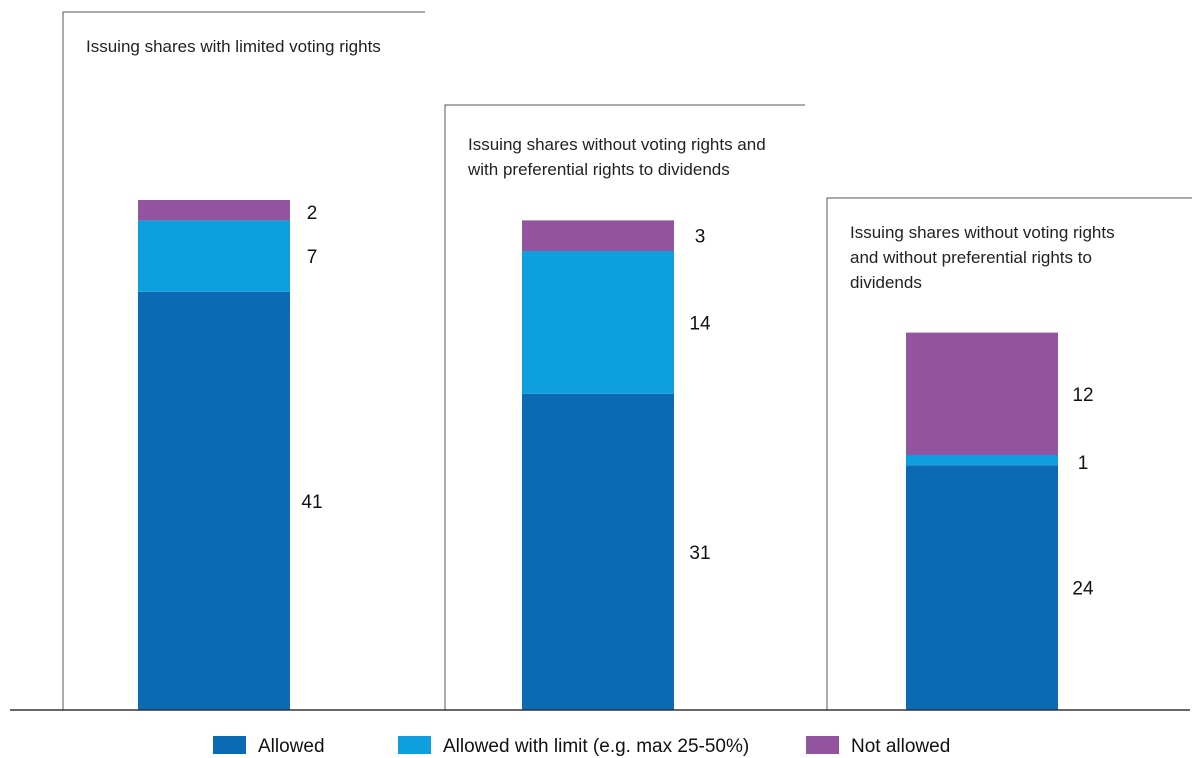  Describe the element at coordinates (971, 257) in the screenshot. I see `panel-title-line: and without preferential rights to` at that location.